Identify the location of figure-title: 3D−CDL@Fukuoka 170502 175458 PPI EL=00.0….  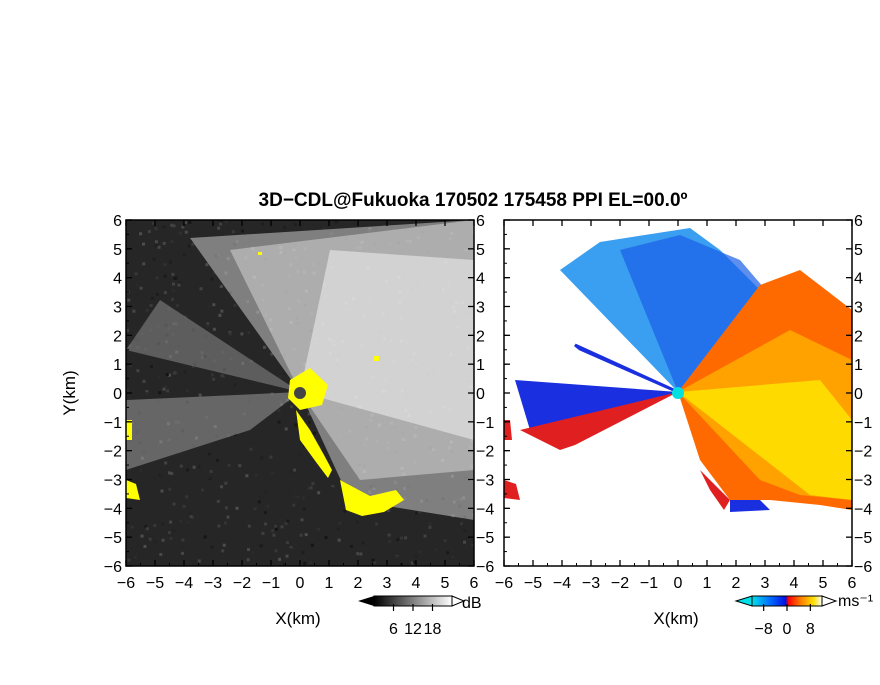
(473, 200).